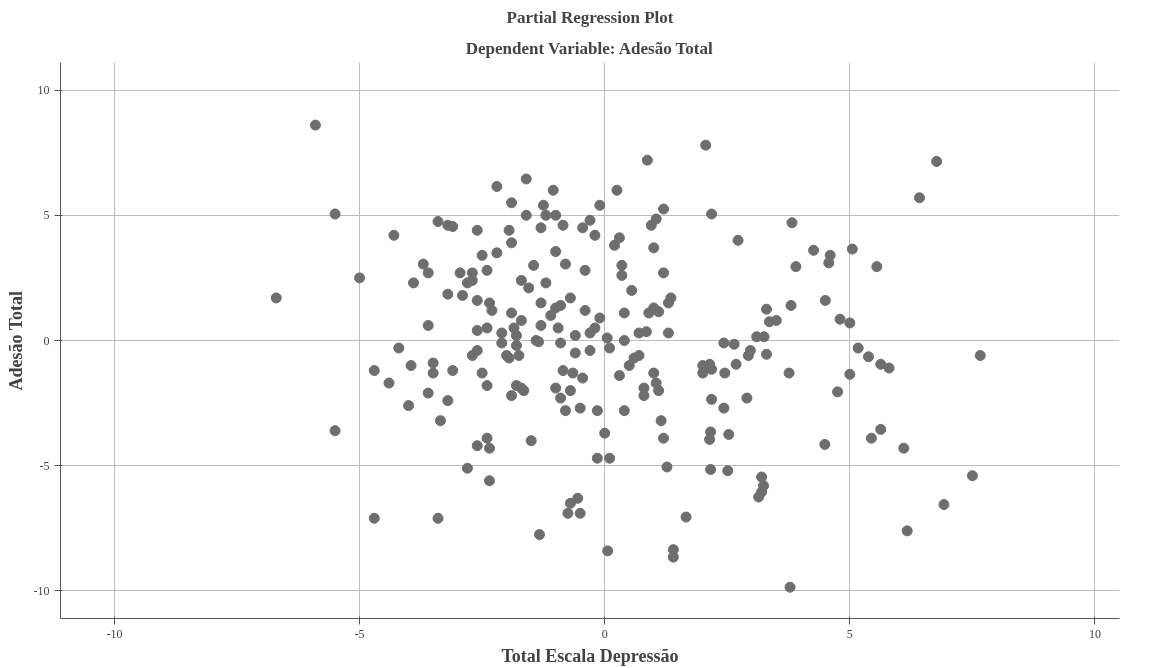 This screenshot has width=1149, height=668. I want to click on x-tick-label: 10, so click(1094, 633).